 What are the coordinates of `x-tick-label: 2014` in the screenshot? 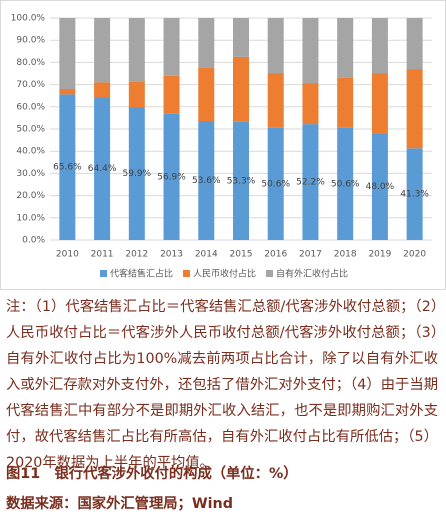 It's located at (206, 255).